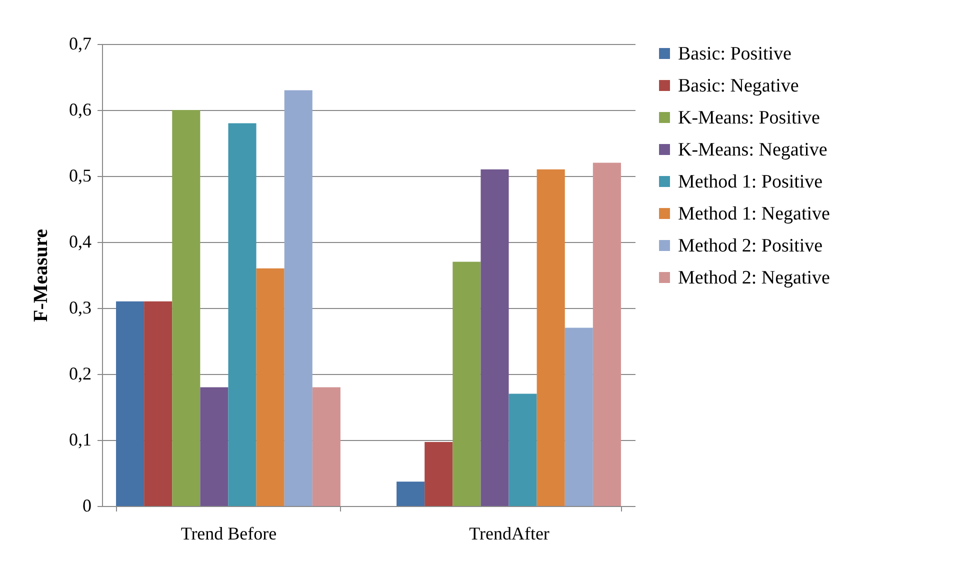 This screenshot has height=577, width=957. Describe the element at coordinates (750, 182) in the screenshot. I see `legend-label: Method 1: Positive` at that location.